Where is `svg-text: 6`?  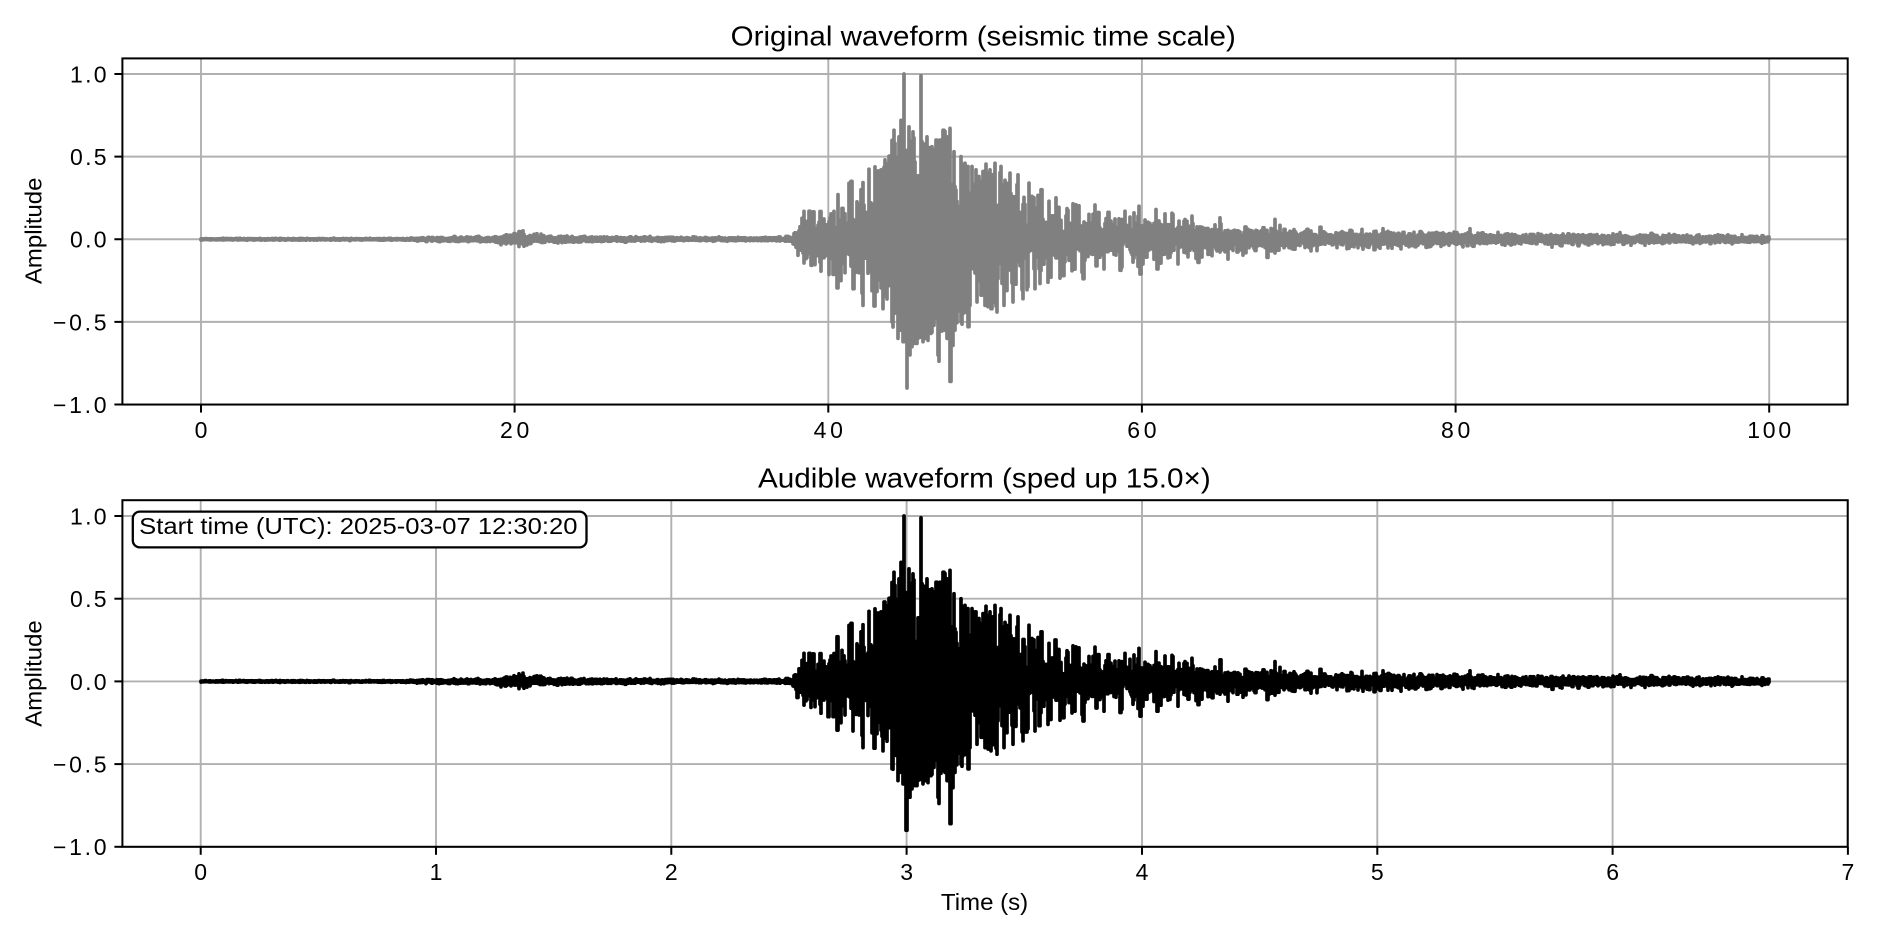
svg-text: 6 is located at coordinates (1612, 872).